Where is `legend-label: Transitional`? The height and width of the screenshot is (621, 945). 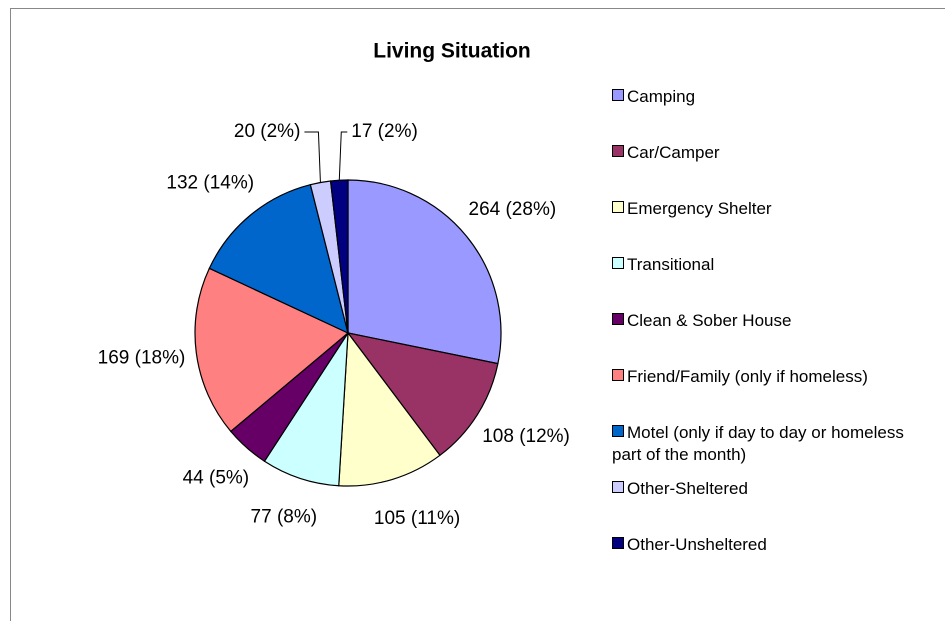
legend-label: Transitional is located at coordinates (671, 264).